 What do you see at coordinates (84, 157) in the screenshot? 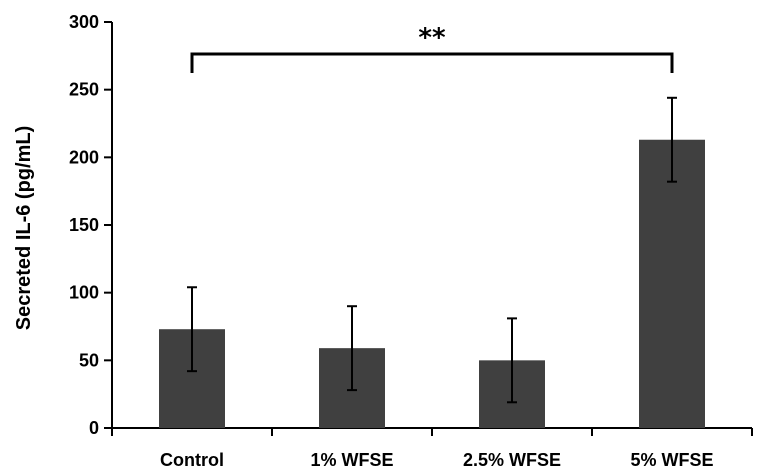
I see `y-tick-label: 200` at bounding box center [84, 157].